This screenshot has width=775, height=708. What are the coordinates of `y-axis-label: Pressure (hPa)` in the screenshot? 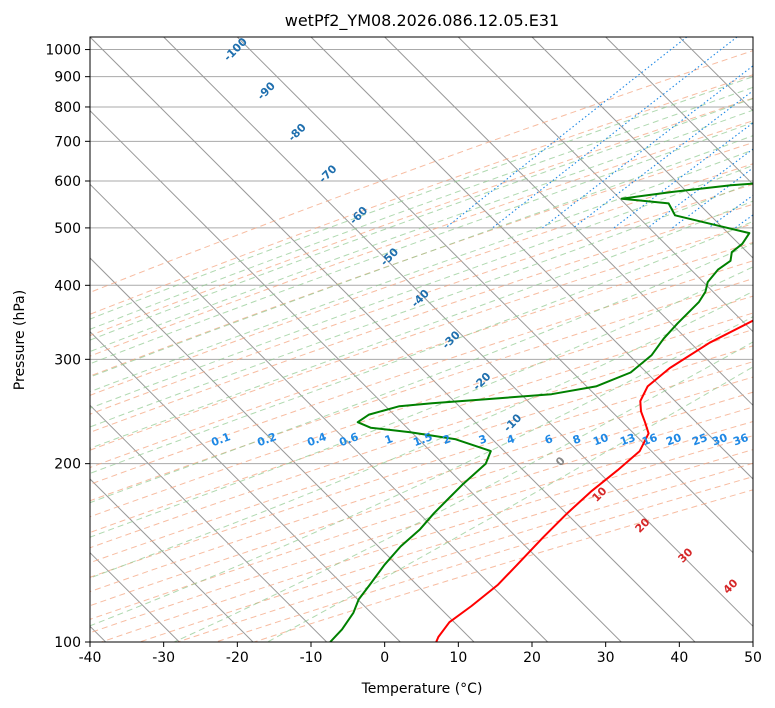 It's located at (20, 340).